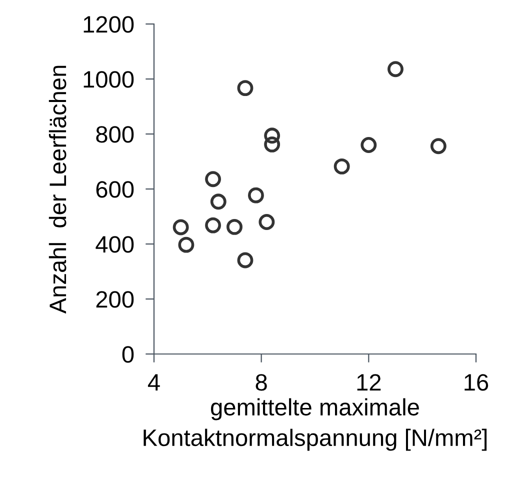 The height and width of the screenshot is (488, 521). I want to click on y-tick-label: 600, so click(115, 189).